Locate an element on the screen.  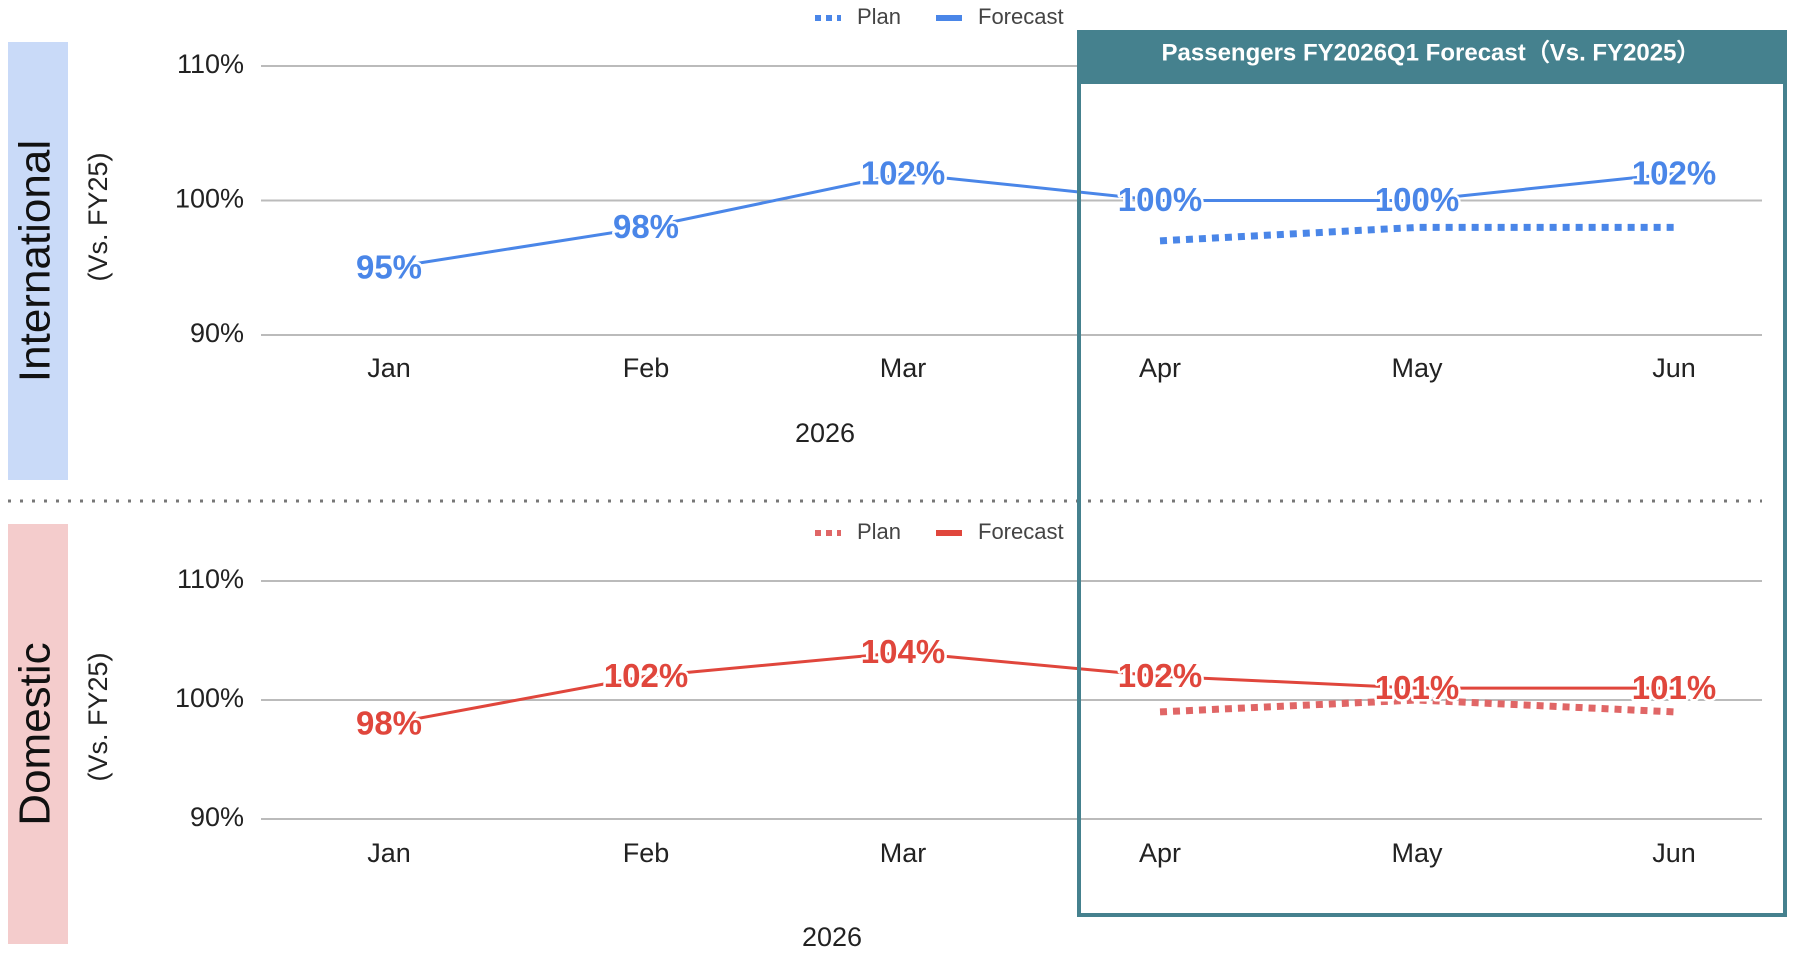
highlight-header is located at coordinates (1432, 58).